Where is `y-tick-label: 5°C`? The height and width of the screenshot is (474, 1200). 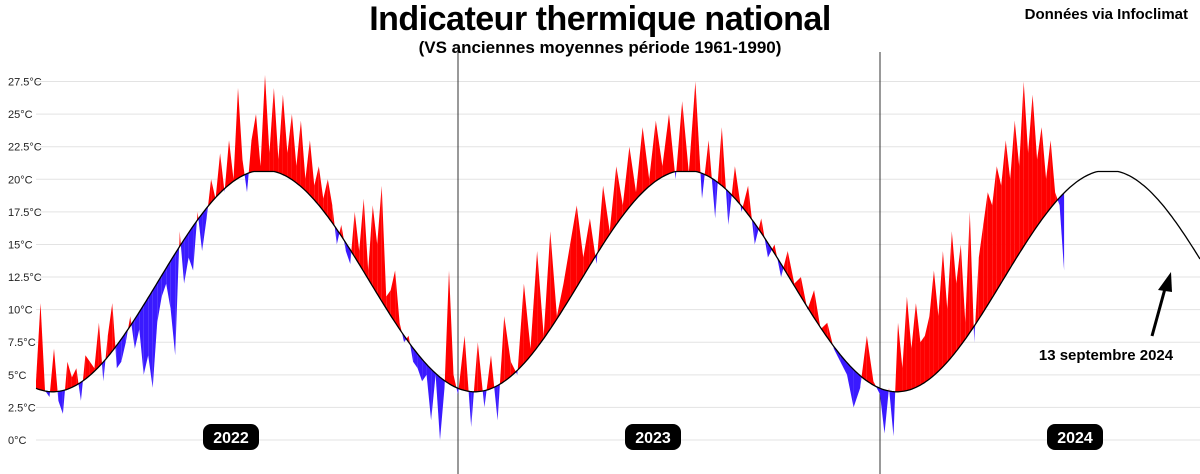
y-tick-label: 5°C is located at coordinates (17, 376).